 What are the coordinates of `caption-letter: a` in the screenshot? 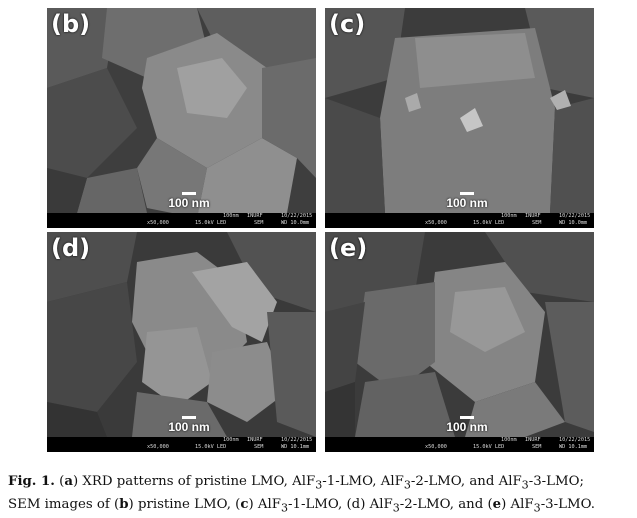 It's located at (68, 481).